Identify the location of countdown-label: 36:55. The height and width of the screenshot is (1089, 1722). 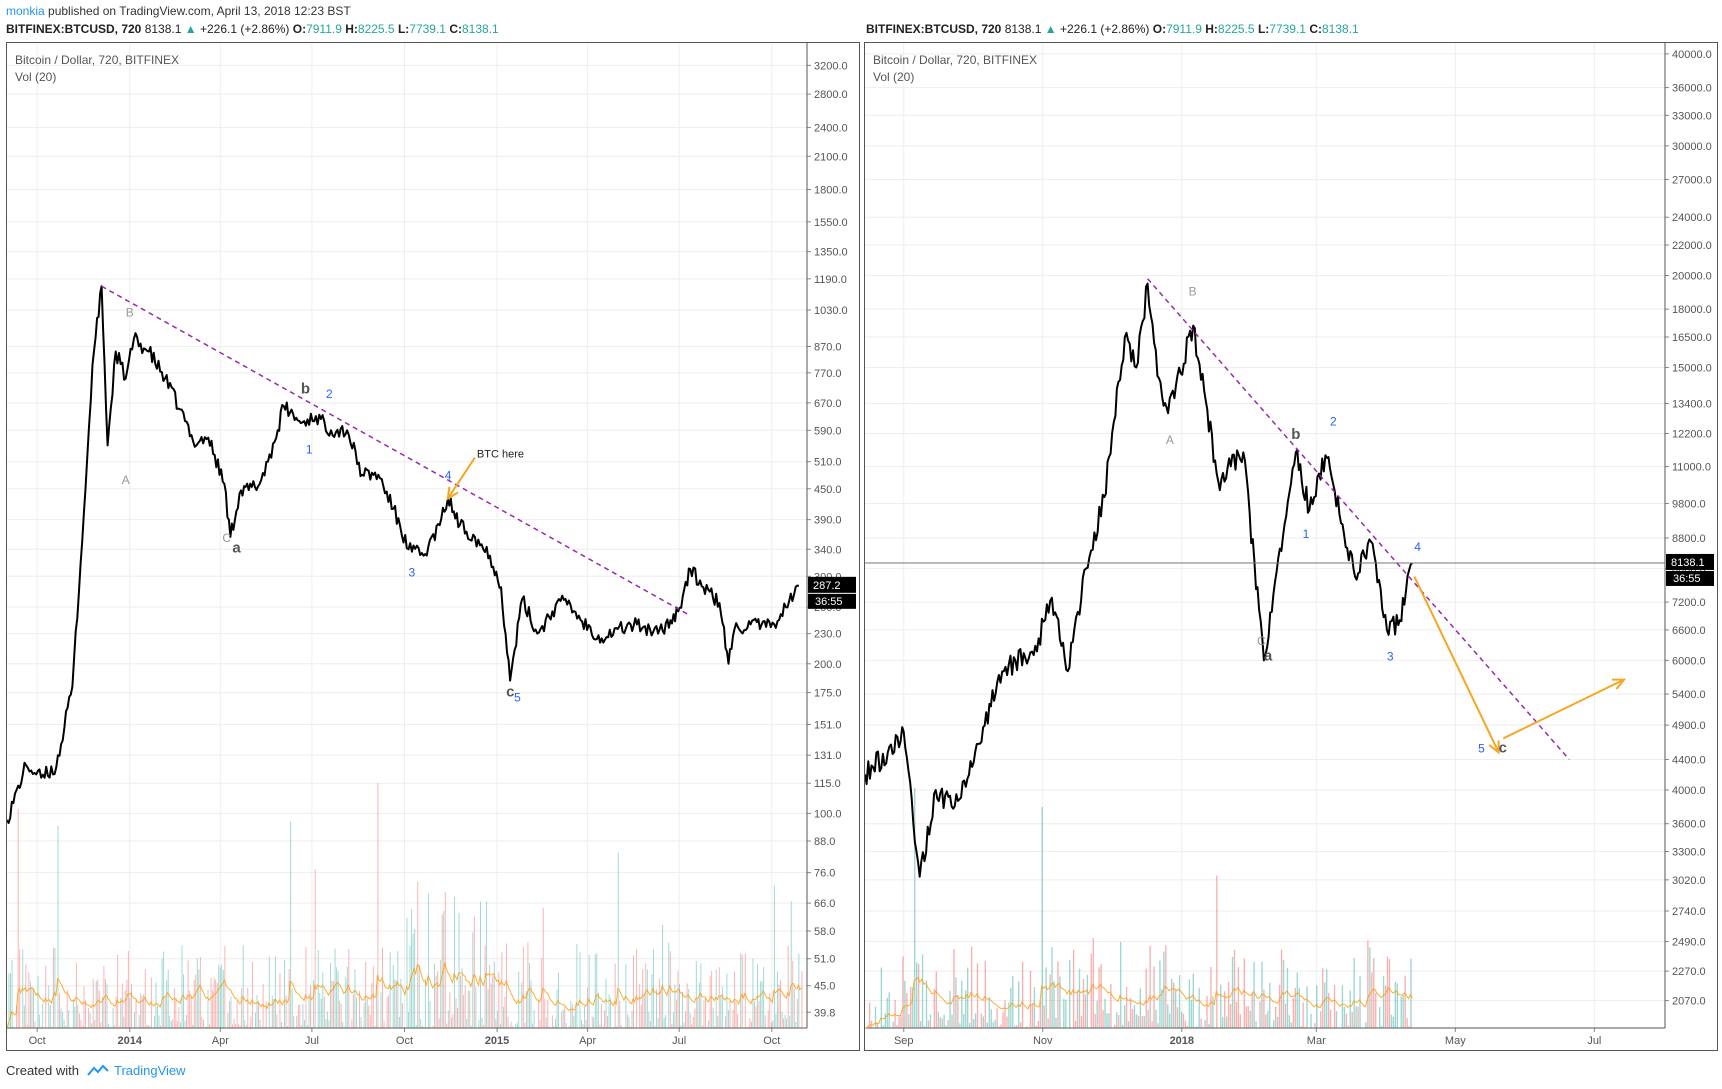
(829, 602).